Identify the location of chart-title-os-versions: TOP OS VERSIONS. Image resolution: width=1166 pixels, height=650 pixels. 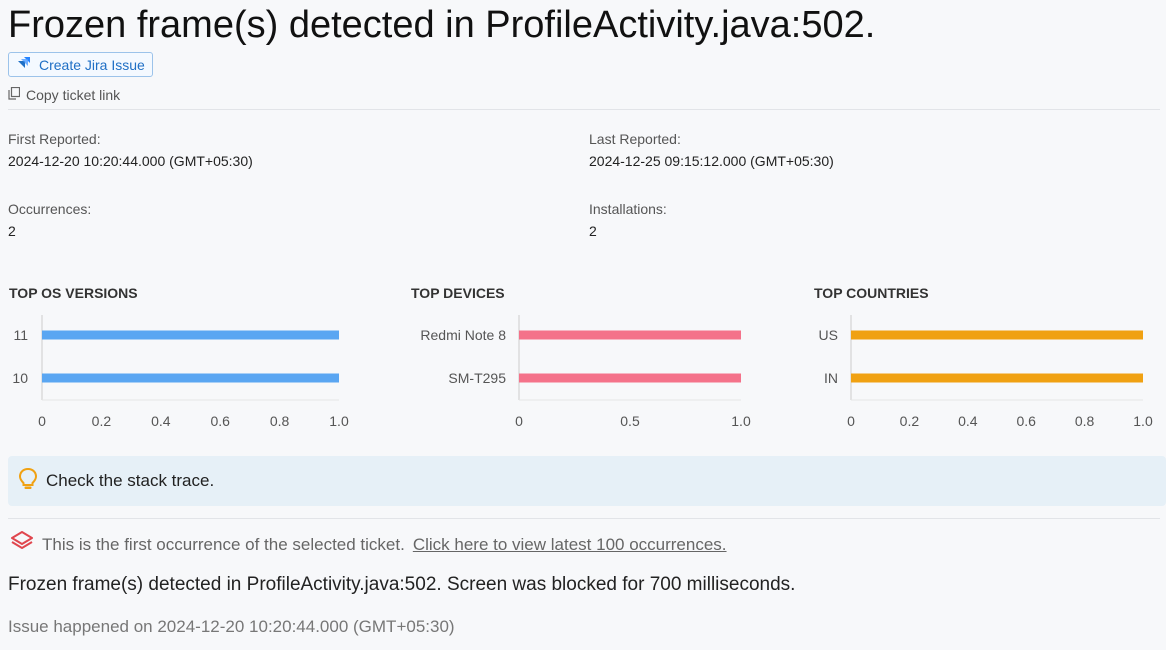
(73, 293).